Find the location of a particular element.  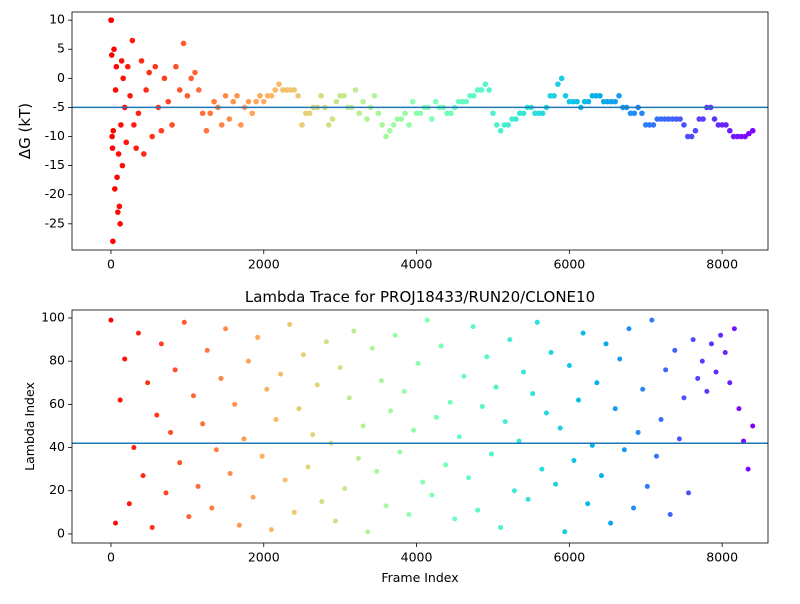

x-tick-label: 4000 is located at coordinates (417, 264).